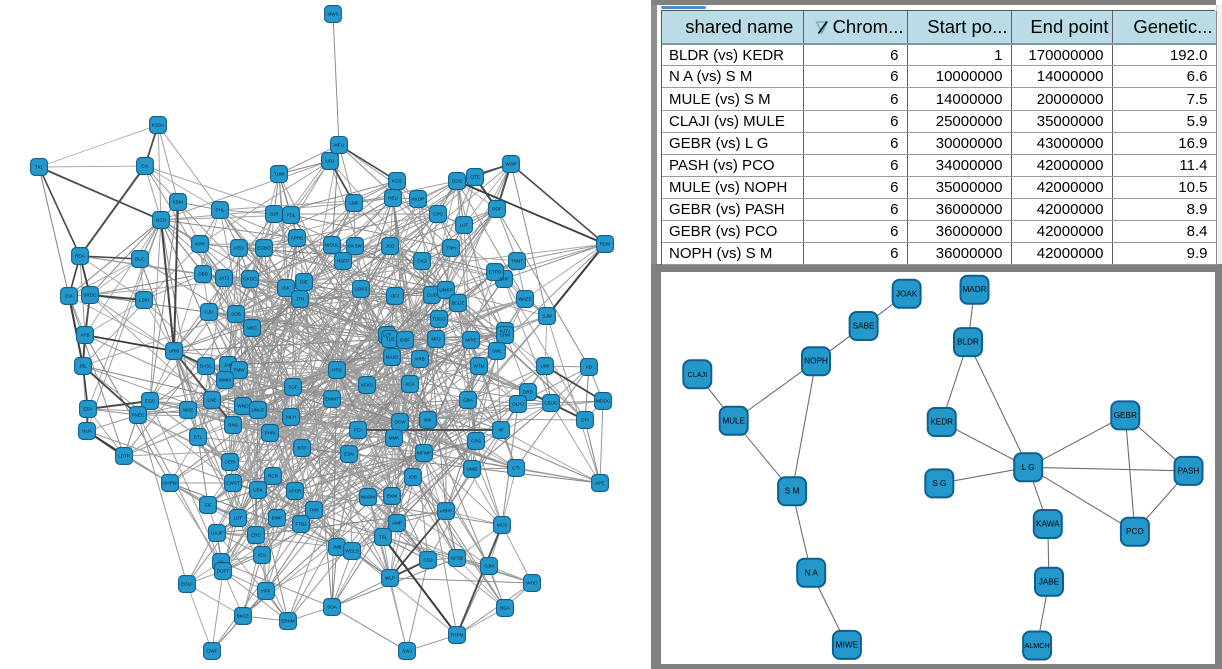 The image size is (1222, 669). I want to click on svg-text: UJT, so click(238, 518).